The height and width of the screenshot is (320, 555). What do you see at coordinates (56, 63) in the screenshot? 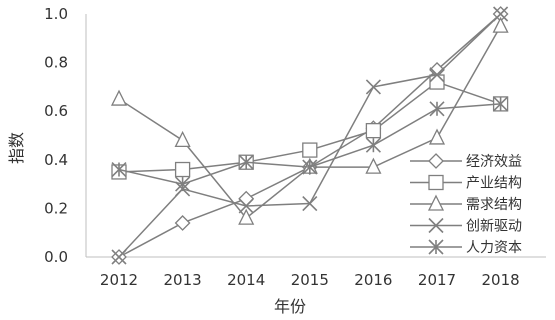
I see `y-tick-label: 0.8` at bounding box center [56, 63].